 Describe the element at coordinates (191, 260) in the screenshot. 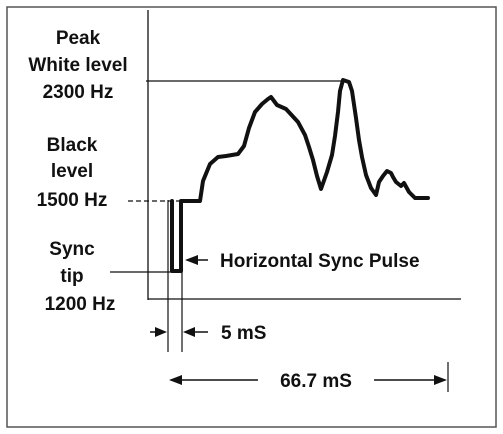

I see `sync-pulse-arrowhead` at that location.